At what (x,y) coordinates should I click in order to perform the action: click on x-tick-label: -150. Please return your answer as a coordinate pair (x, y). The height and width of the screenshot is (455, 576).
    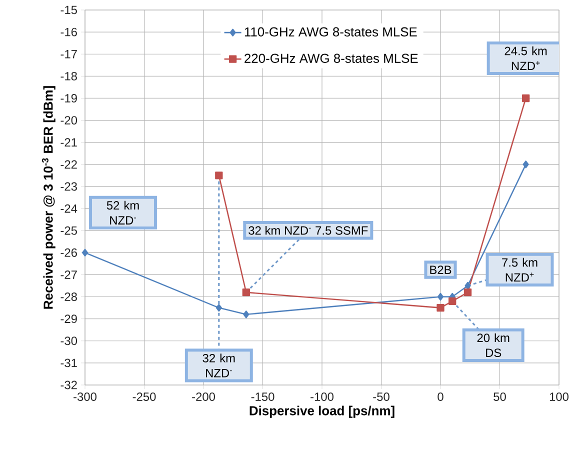
    Looking at the image, I should click on (262, 396).